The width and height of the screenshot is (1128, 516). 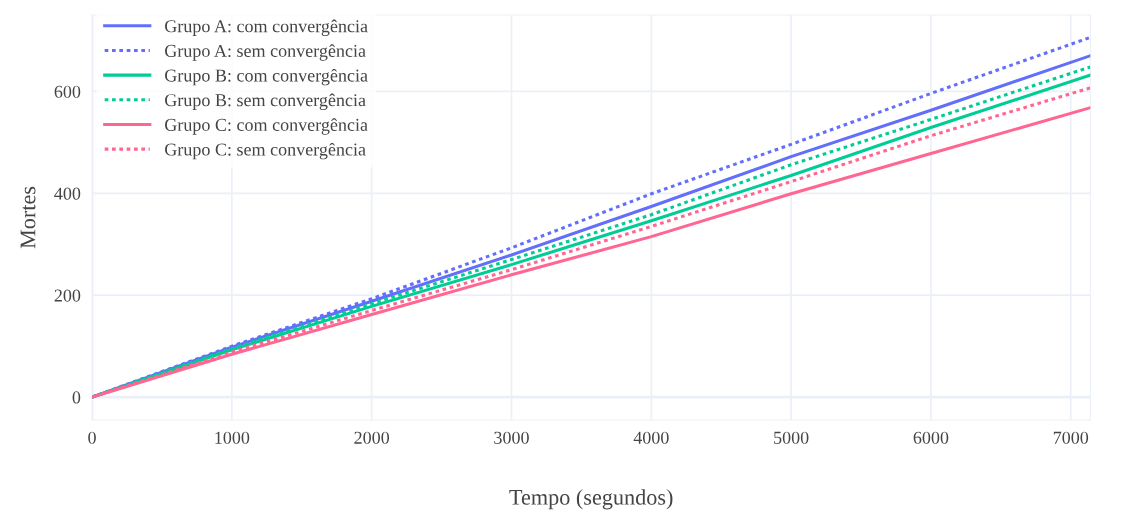 What do you see at coordinates (265, 151) in the screenshot?
I see `legend-label: Grupo C: sem convergência` at bounding box center [265, 151].